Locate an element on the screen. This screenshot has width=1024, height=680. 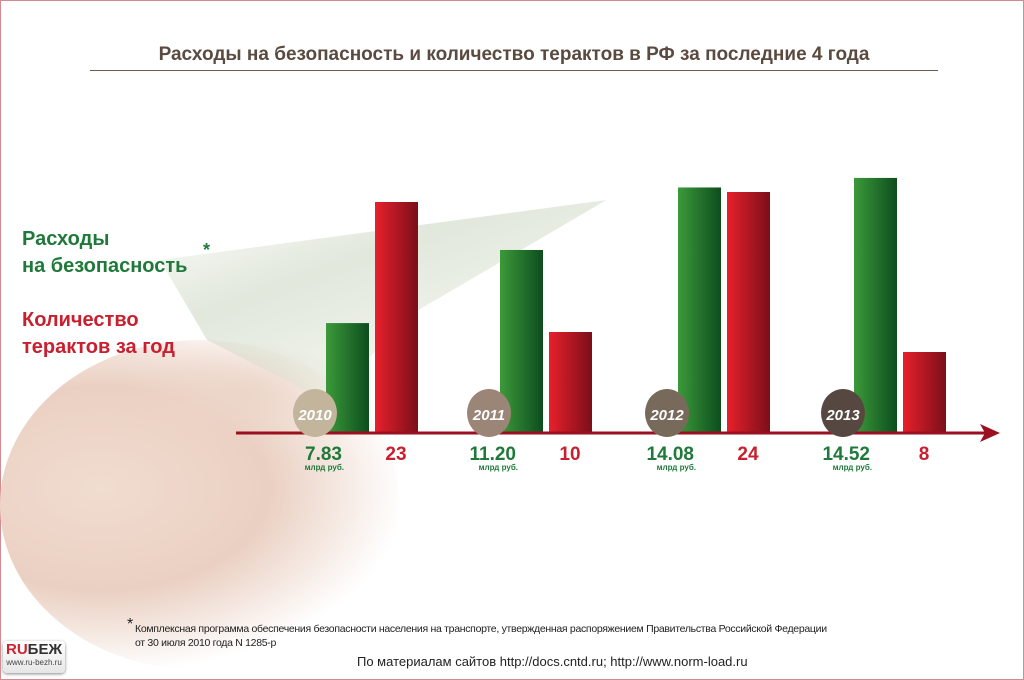
legend-attacks: Количество терактов за год is located at coordinates (98, 334).